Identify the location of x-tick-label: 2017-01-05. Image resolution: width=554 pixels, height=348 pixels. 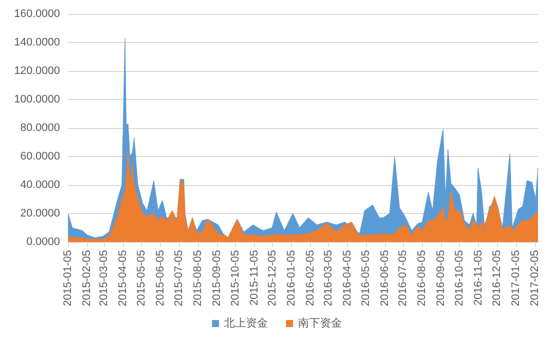
(516, 278).